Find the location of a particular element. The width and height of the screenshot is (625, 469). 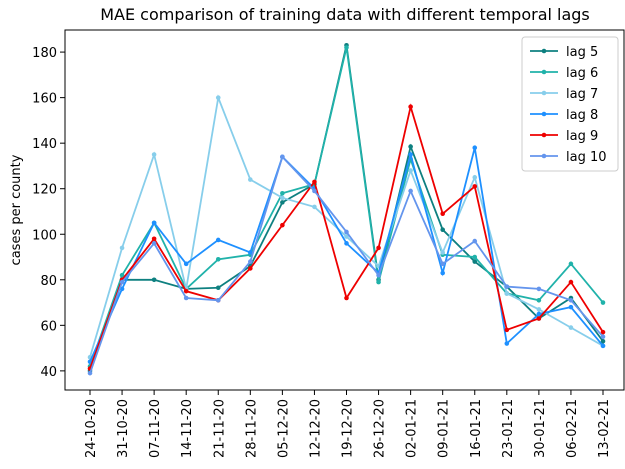

x-tick-label: 07-11-20 is located at coordinates (155, 428).